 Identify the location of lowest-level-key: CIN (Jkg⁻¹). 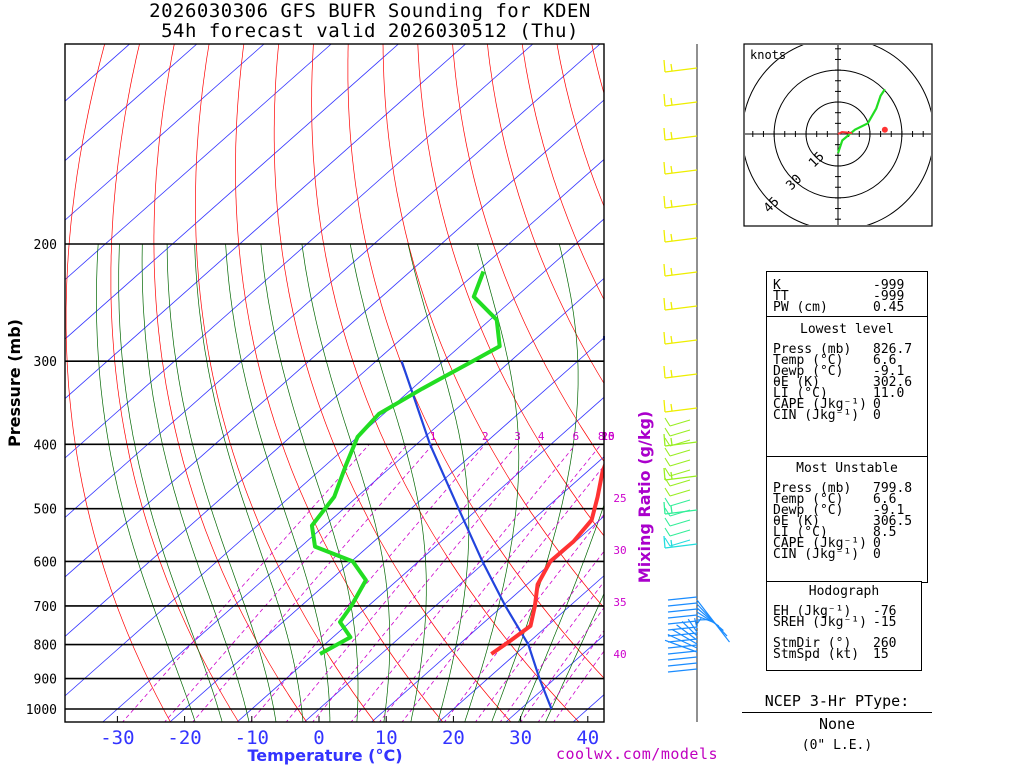
(816, 415).